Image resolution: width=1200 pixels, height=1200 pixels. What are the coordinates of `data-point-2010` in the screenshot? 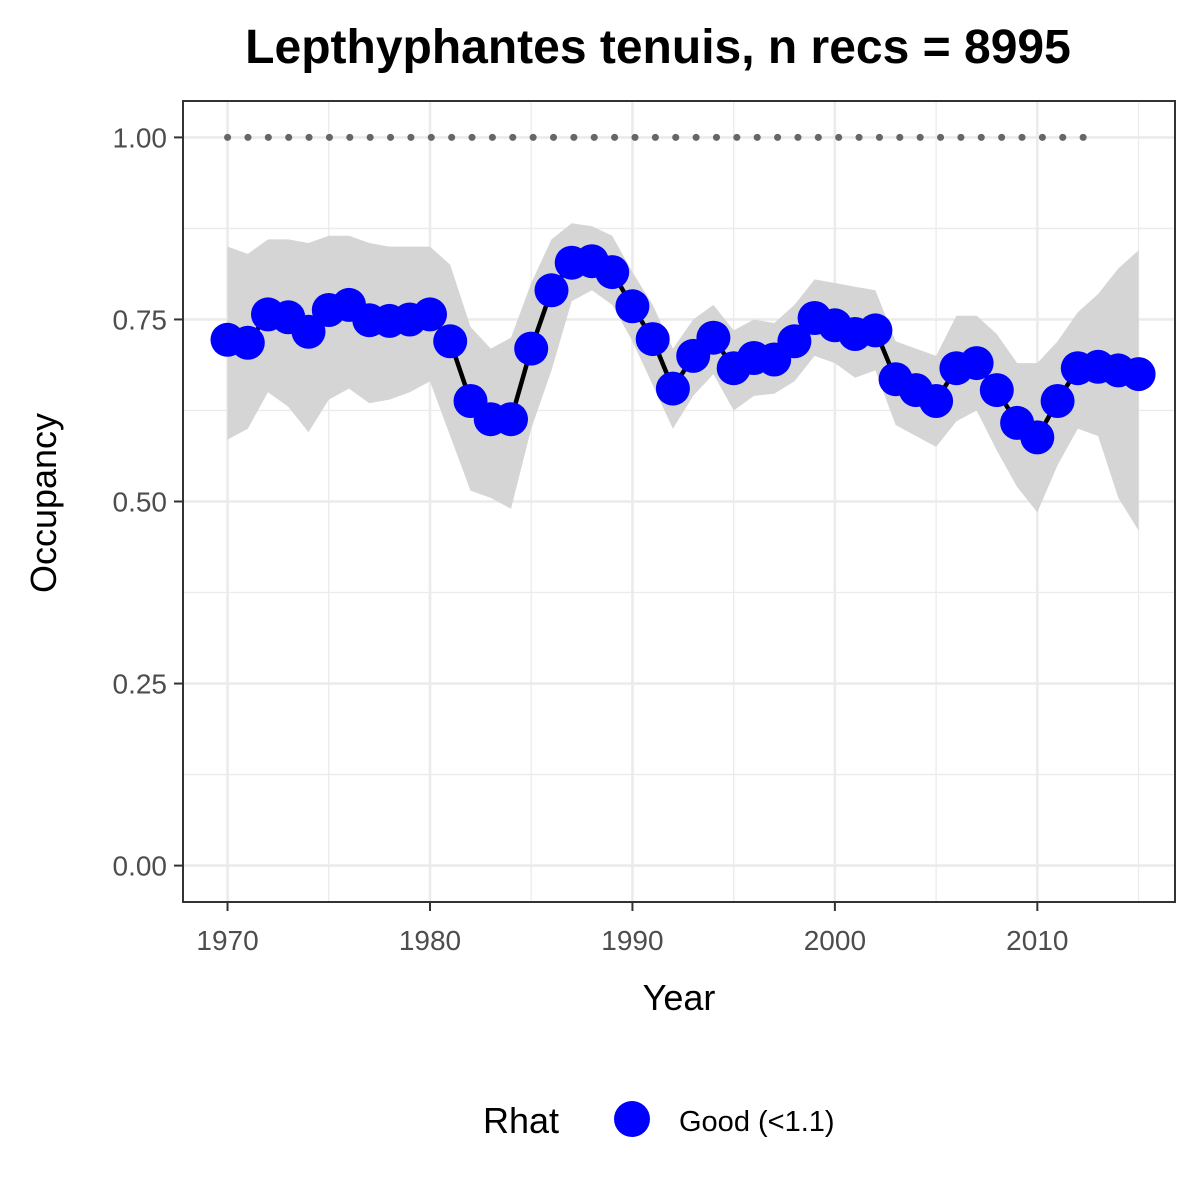 It's located at (1037, 437).